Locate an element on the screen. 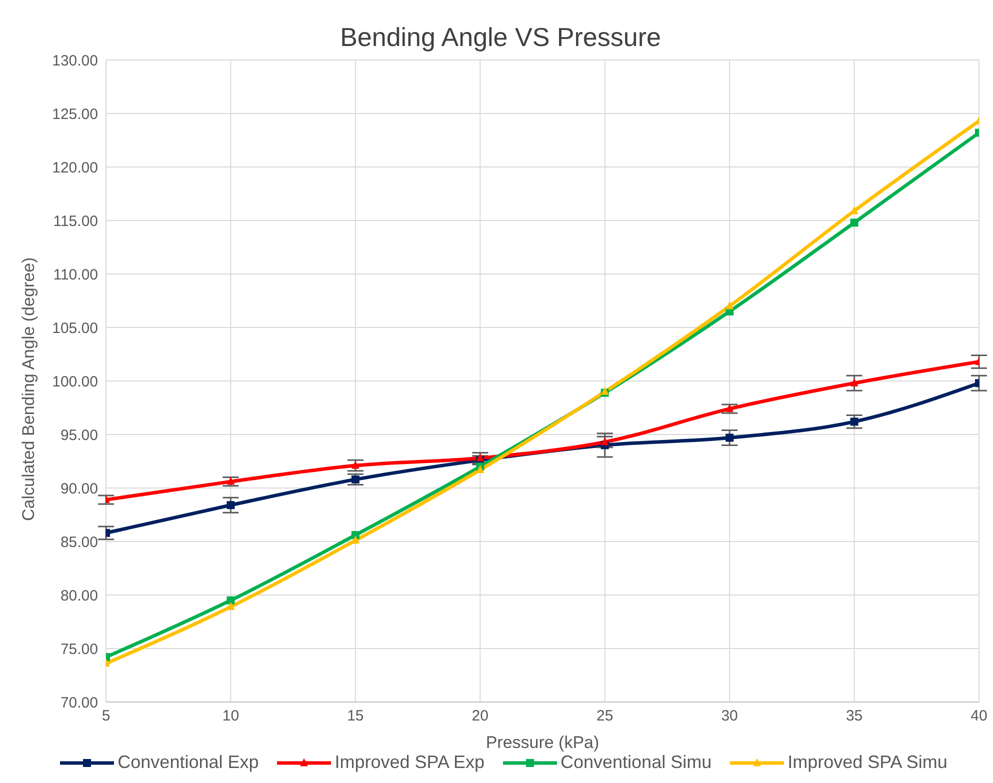 The image size is (993, 783). y-tick-label: 130.00 is located at coordinates (75, 61).